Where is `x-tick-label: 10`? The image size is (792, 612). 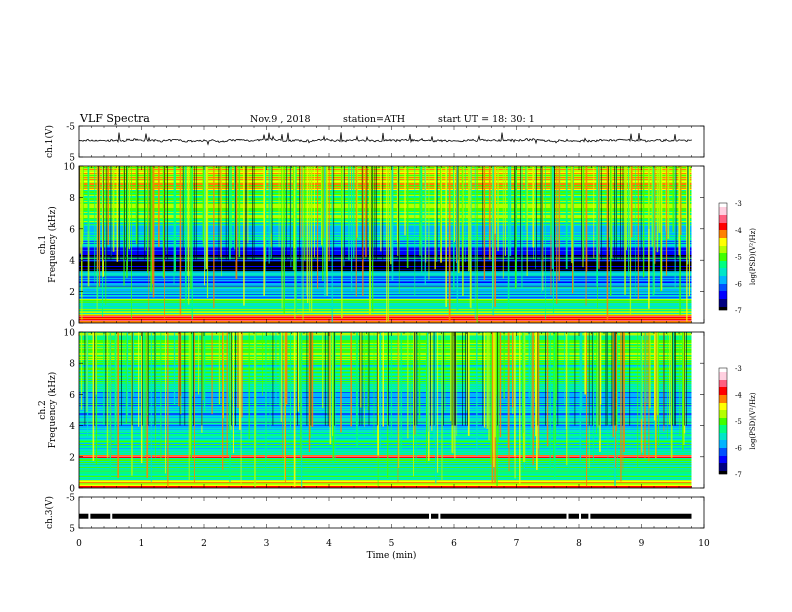
x-tick-label: 10 is located at coordinates (704, 544).